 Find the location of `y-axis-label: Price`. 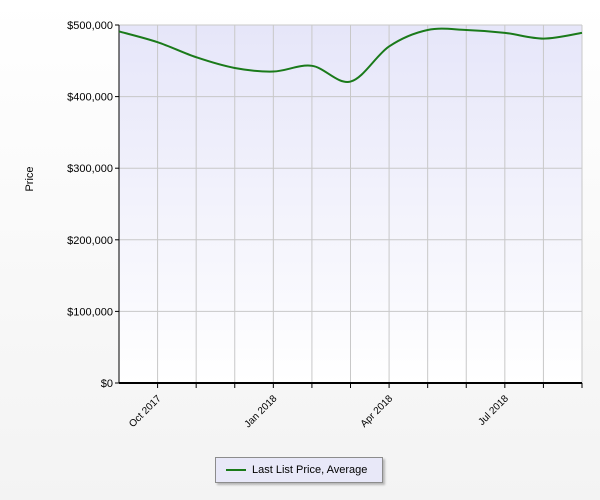

y-axis-label: Price is located at coordinates (30, 178).